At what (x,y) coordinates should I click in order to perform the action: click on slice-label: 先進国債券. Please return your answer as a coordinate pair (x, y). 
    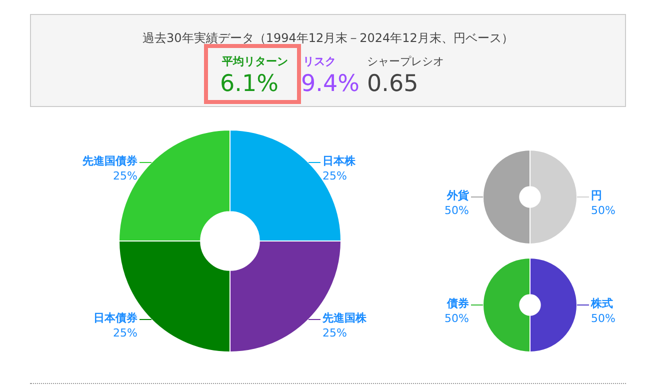
    Looking at the image, I should click on (110, 161).